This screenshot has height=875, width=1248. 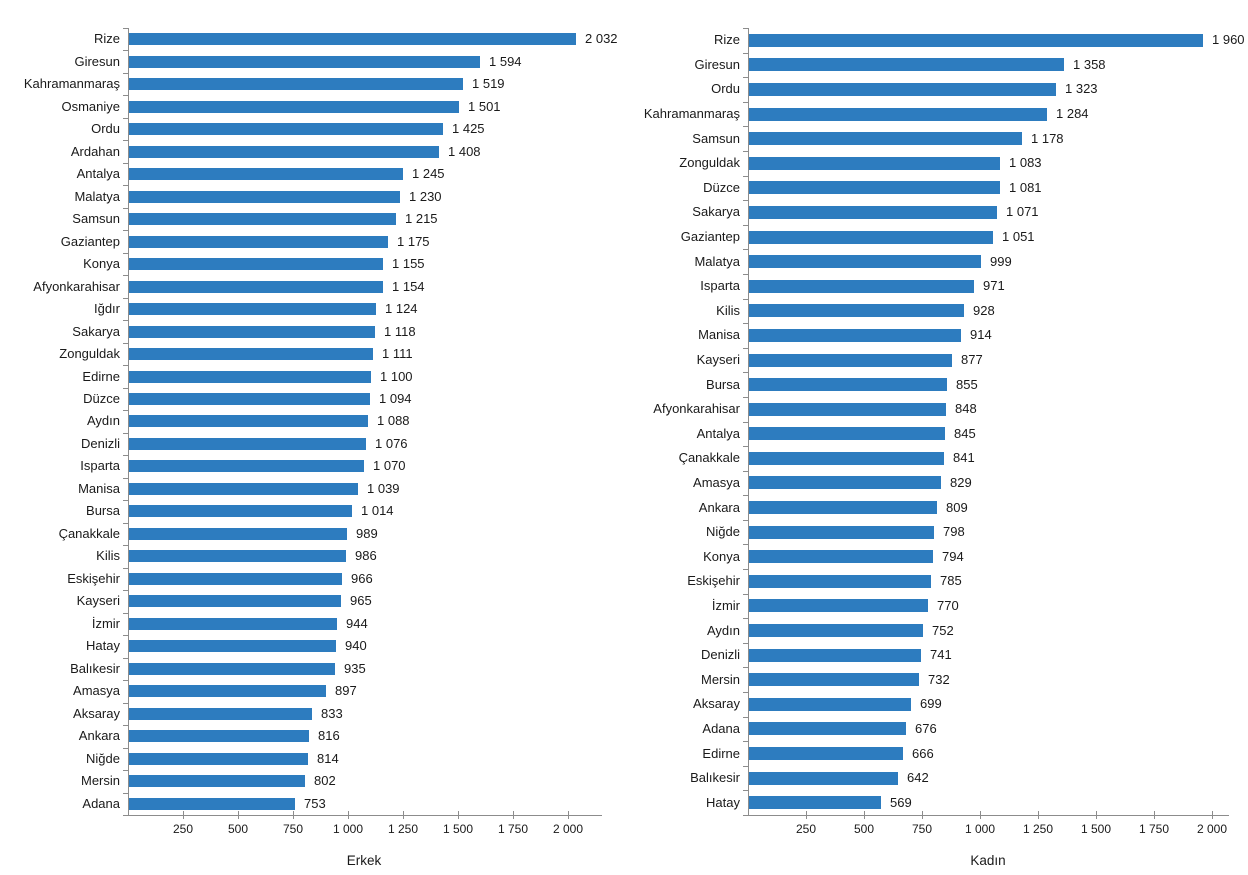 What do you see at coordinates (366, 555) in the screenshot?
I see `value-label: 986` at bounding box center [366, 555].